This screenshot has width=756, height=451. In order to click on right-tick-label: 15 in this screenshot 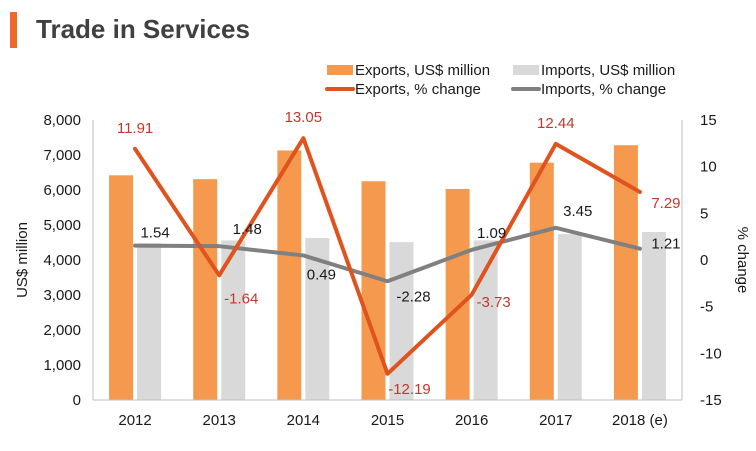, I will do `click(708, 120)`.